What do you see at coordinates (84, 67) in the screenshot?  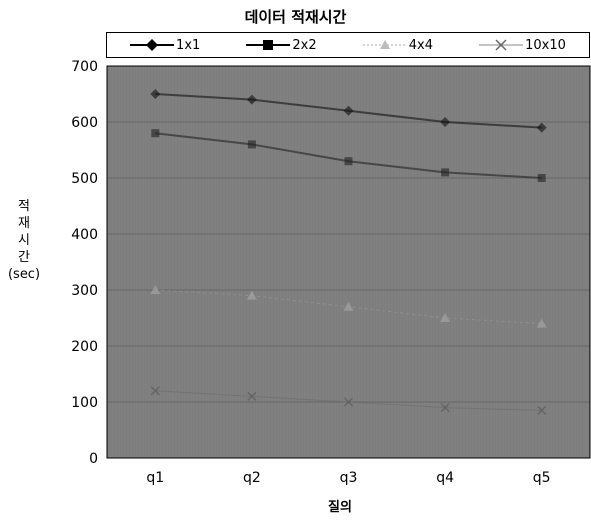 I see `y-tick-label: 700` at bounding box center [84, 67].